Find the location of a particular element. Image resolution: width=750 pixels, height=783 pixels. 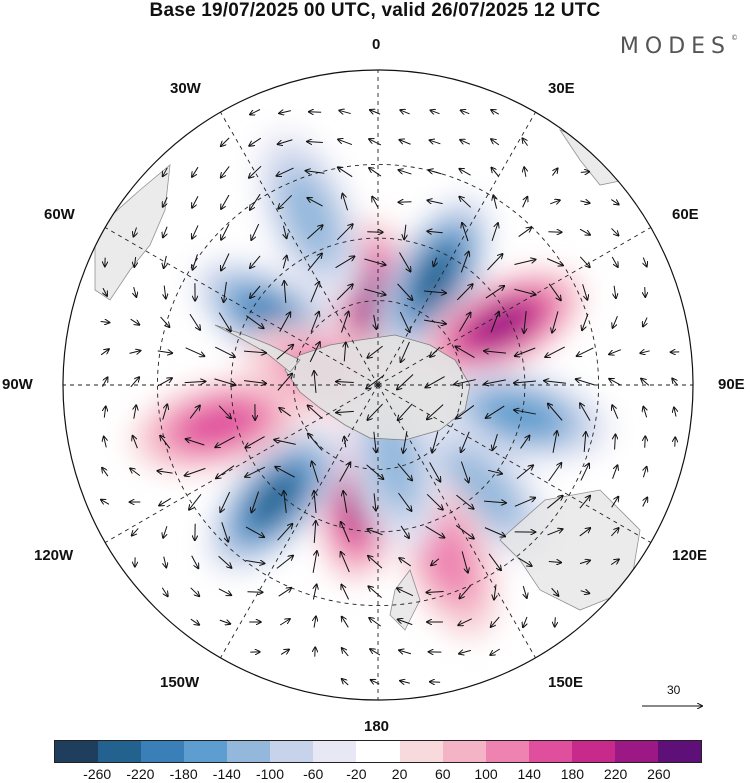

colorbar is located at coordinates (378, 751).